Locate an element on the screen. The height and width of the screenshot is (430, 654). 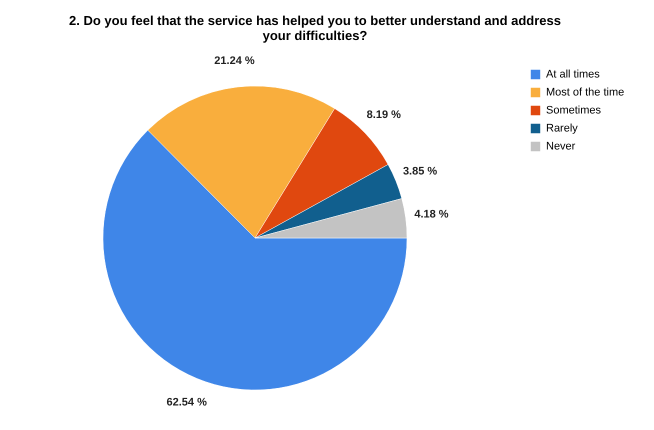
legend-label: Sometimes is located at coordinates (574, 110).